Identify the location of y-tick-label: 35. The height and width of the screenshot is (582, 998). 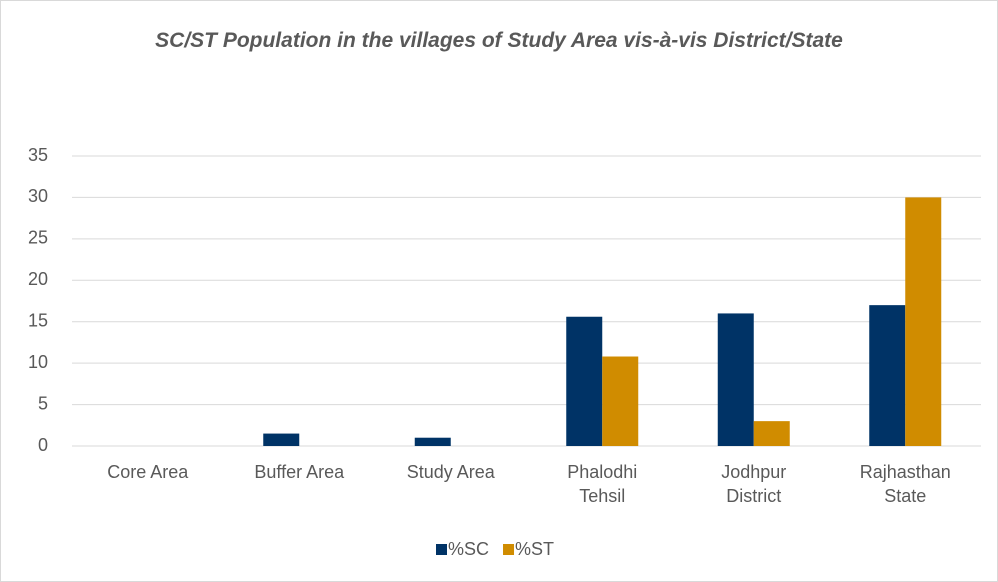
(38, 155).